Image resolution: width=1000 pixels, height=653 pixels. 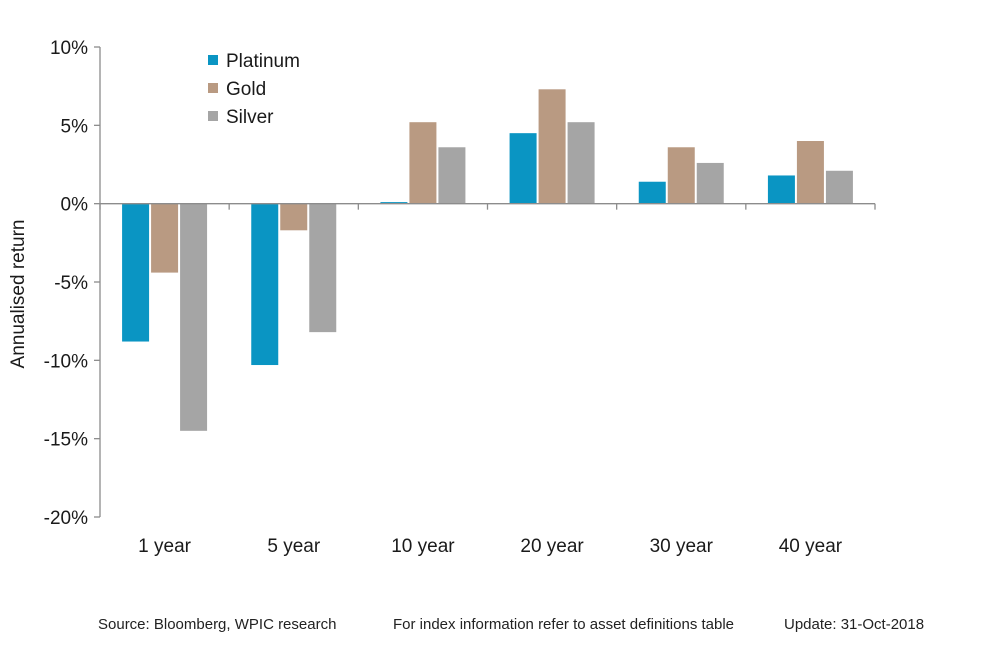 I want to click on bar-gold-10-year, so click(x=423, y=163).